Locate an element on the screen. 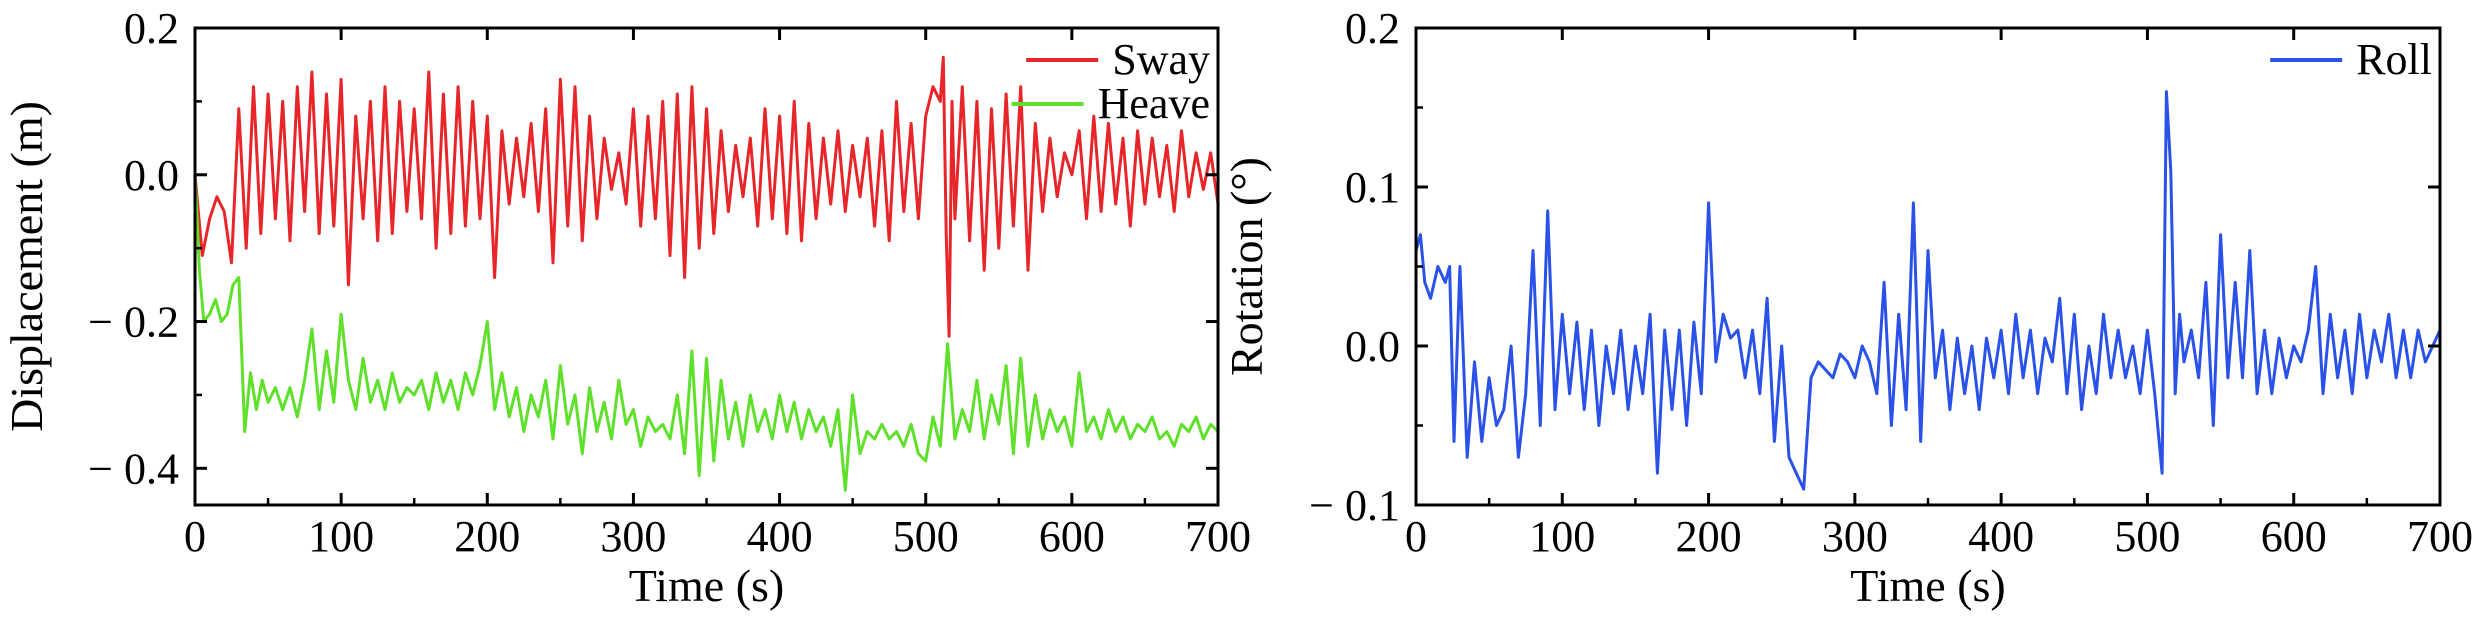 The height and width of the screenshot is (622, 2481). legend-label-sway: Sway is located at coordinates (1161, 59).